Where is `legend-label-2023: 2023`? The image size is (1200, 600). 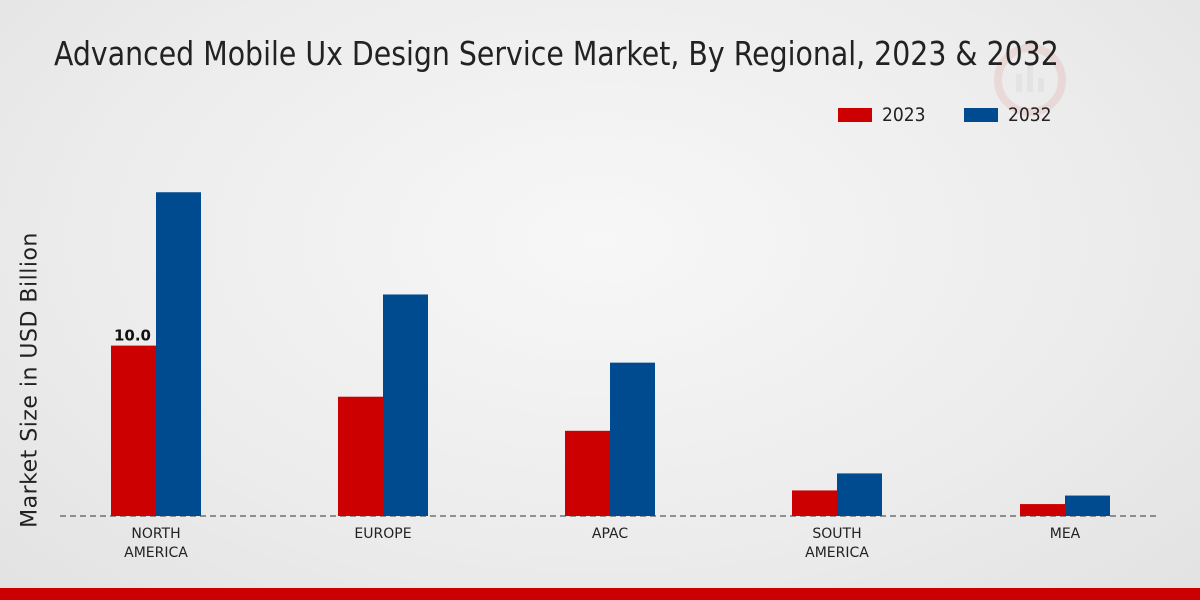
legend-label-2023: 2023 is located at coordinates (904, 115).